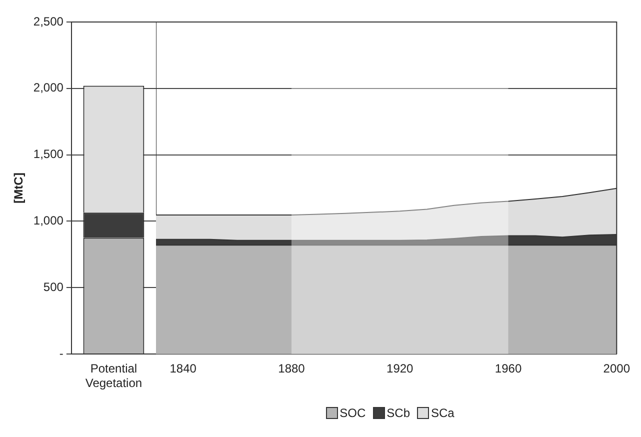  What do you see at coordinates (48, 21) in the screenshot?
I see `y-tick-label: 2,500` at bounding box center [48, 21].